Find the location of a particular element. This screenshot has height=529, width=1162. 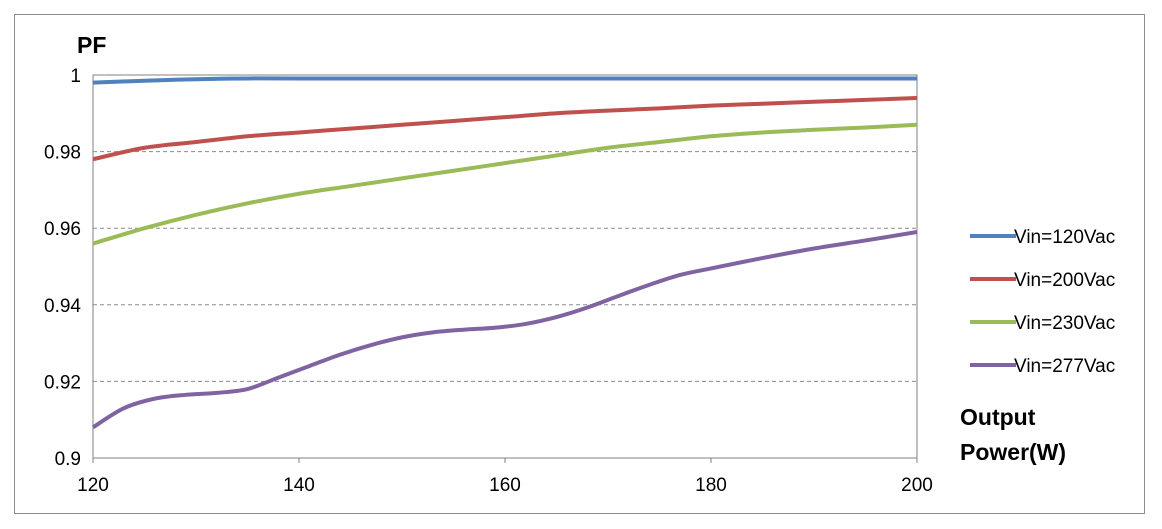

x-tick-label: 120 is located at coordinates (93, 485).